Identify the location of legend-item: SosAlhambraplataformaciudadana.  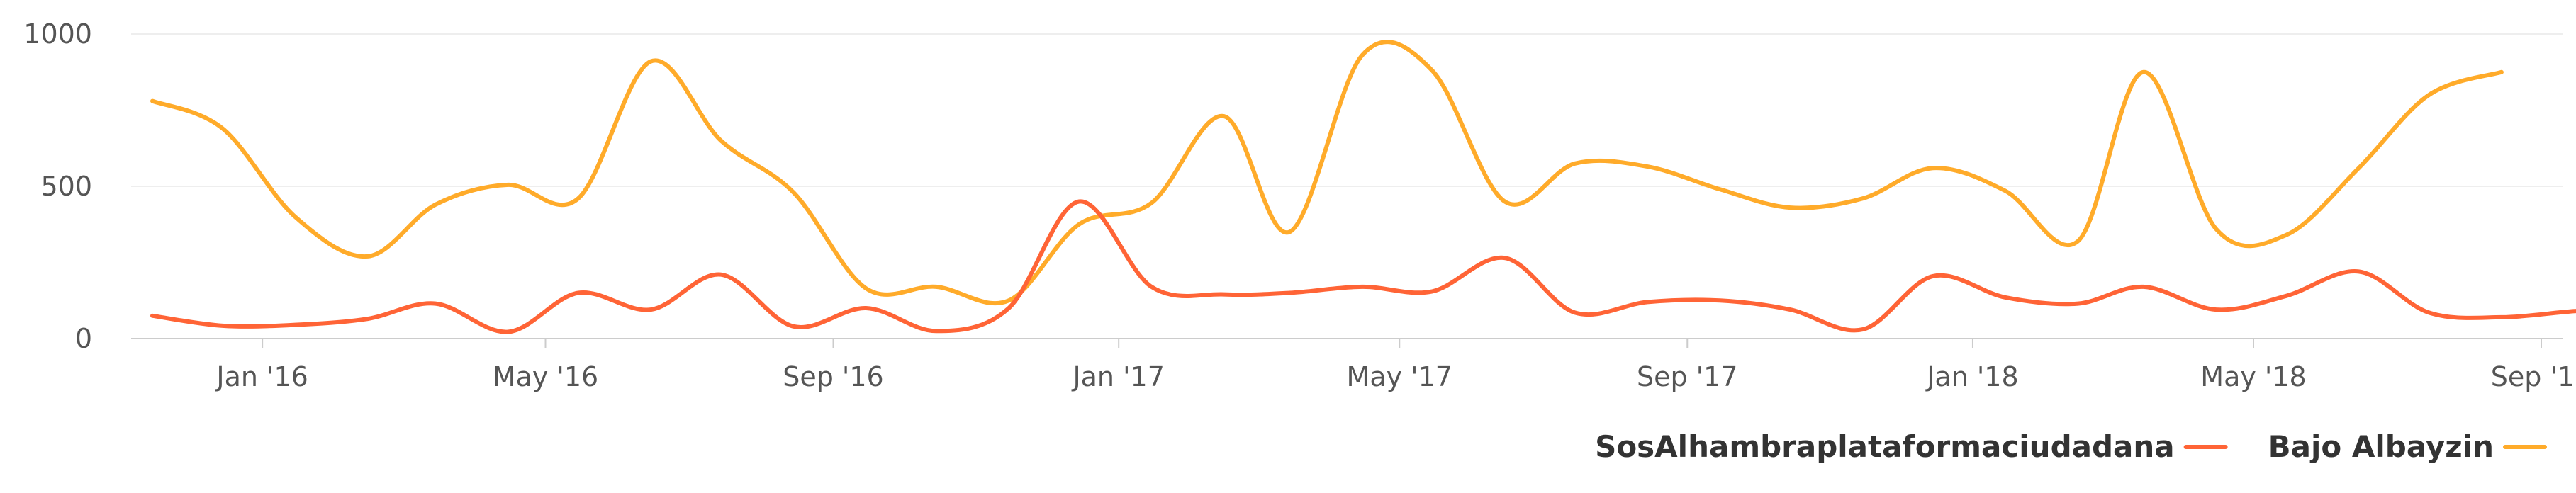
(1912, 447).